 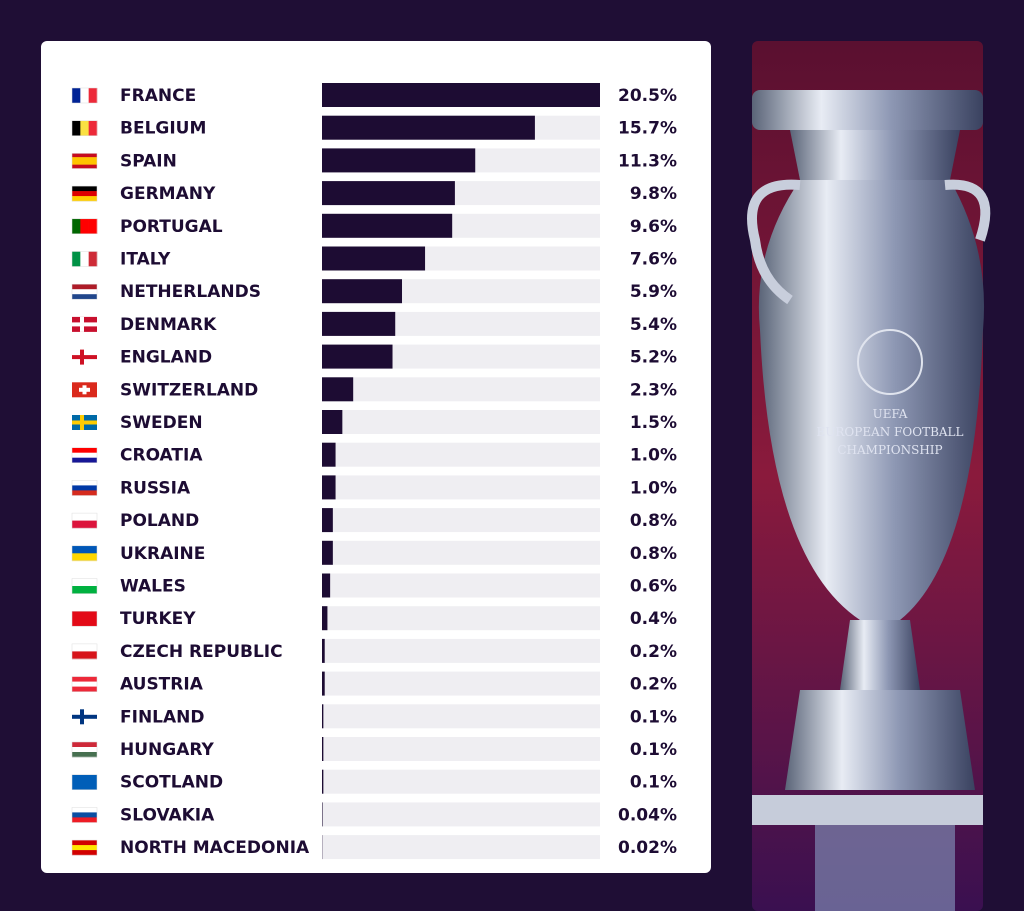 What do you see at coordinates (647, 129) in the screenshot?
I see `value-label: 15.7%` at bounding box center [647, 129].